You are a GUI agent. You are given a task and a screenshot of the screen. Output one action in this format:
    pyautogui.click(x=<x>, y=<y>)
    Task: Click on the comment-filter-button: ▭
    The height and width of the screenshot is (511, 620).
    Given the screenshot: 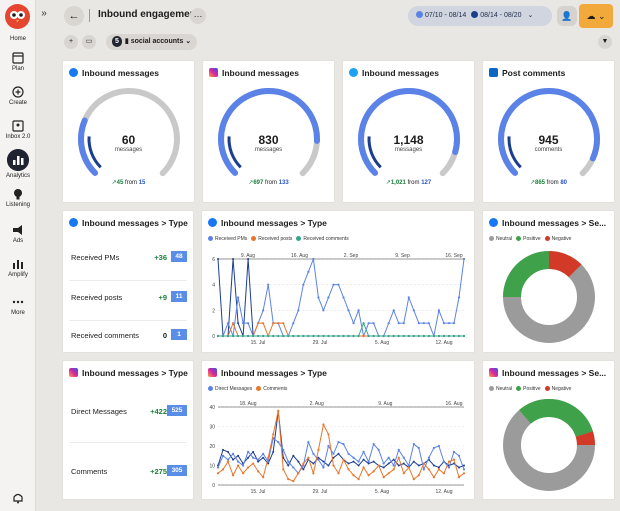 What is the action you would take?
    pyautogui.click(x=89, y=42)
    